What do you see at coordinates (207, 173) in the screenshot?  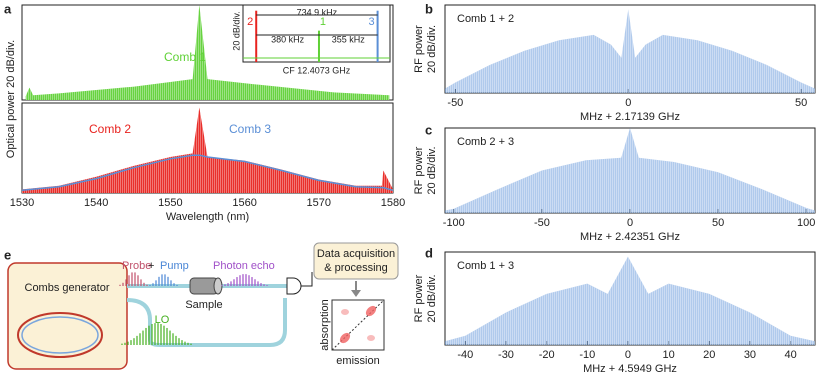 I see `spectrum-line` at bounding box center [207, 173].